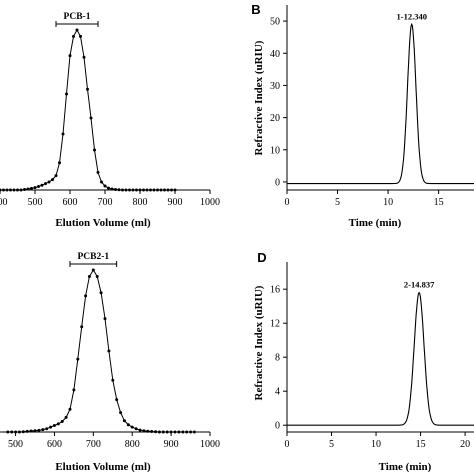 The image size is (474, 474). What do you see at coordinates (275, 324) in the screenshot?
I see `y-tick-label: 12` at bounding box center [275, 324].